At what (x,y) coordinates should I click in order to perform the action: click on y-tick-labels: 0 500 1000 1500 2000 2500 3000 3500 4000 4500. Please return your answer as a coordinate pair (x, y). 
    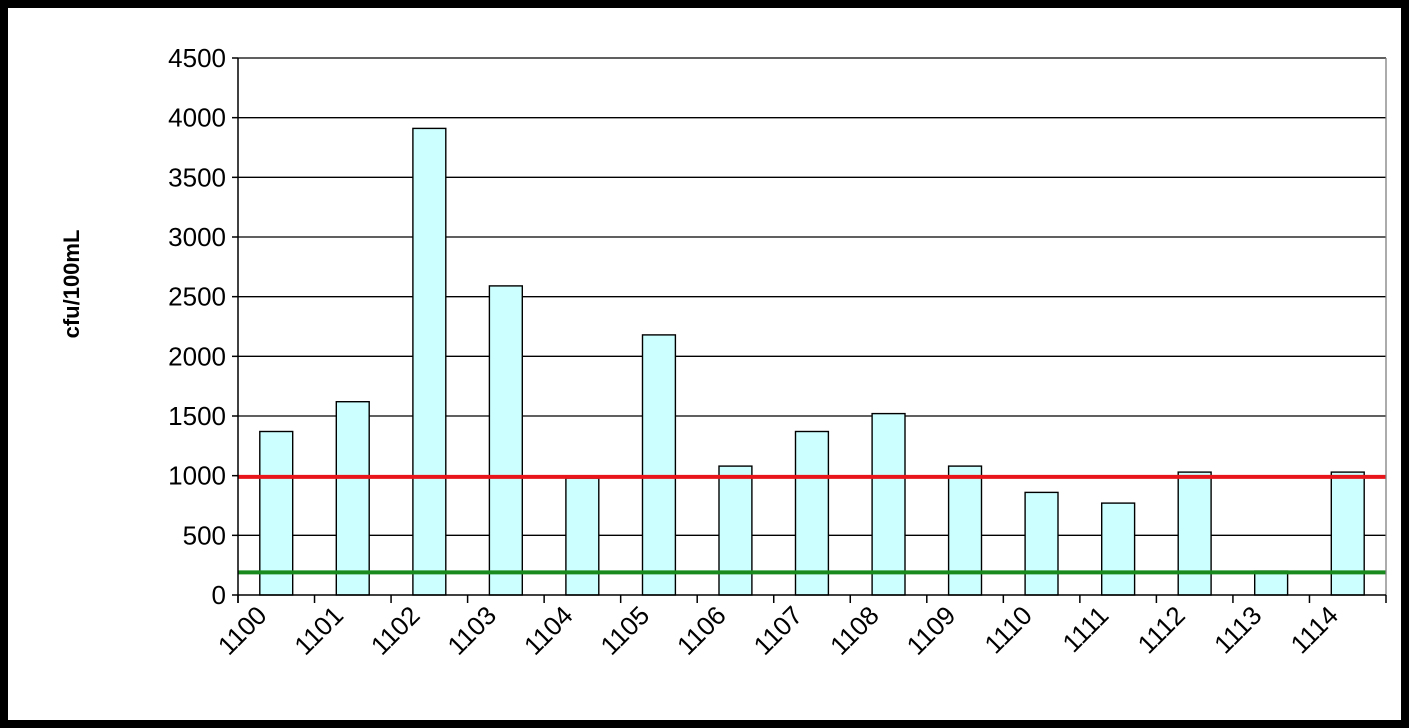
    Looking at the image, I should click on (197, 326).